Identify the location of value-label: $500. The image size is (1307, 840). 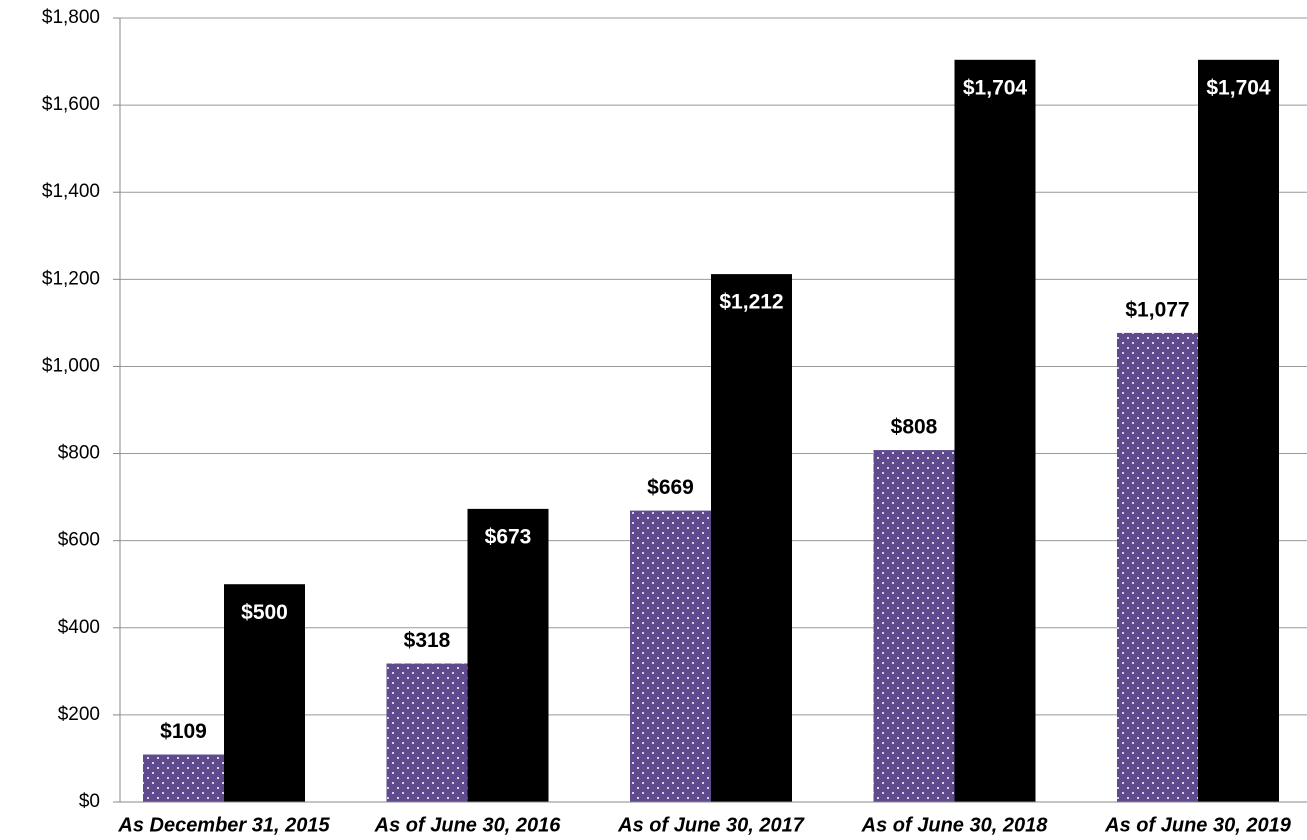
(264, 612).